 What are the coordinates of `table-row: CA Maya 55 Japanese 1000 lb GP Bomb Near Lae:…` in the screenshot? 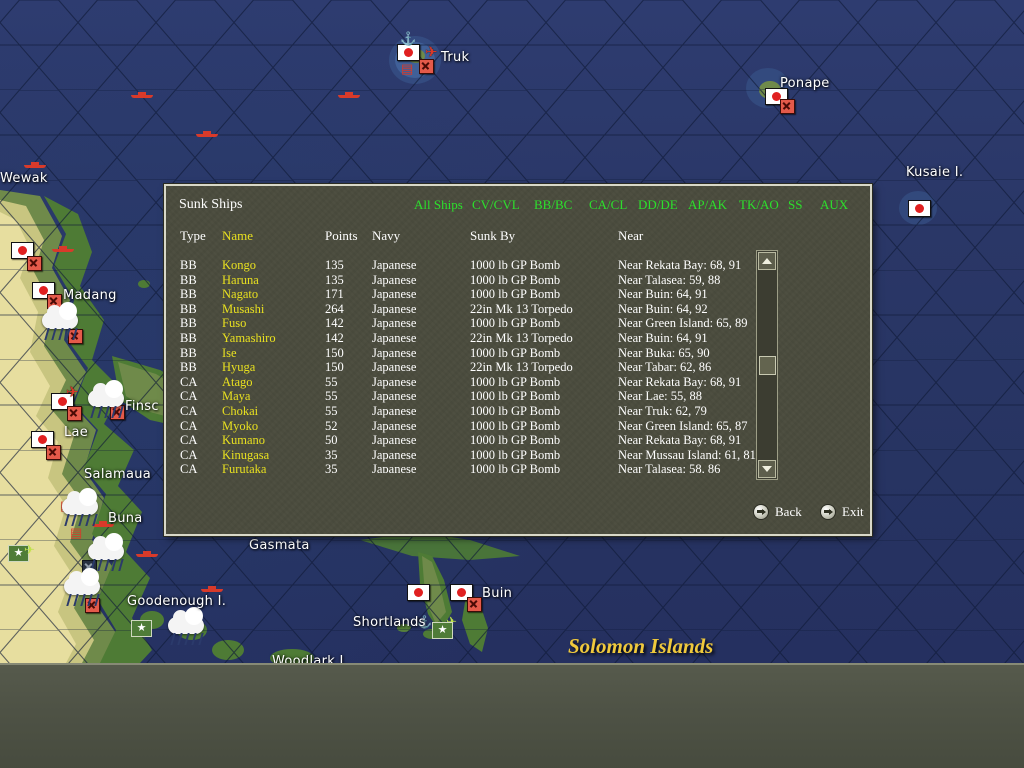 It's located at (538, 396).